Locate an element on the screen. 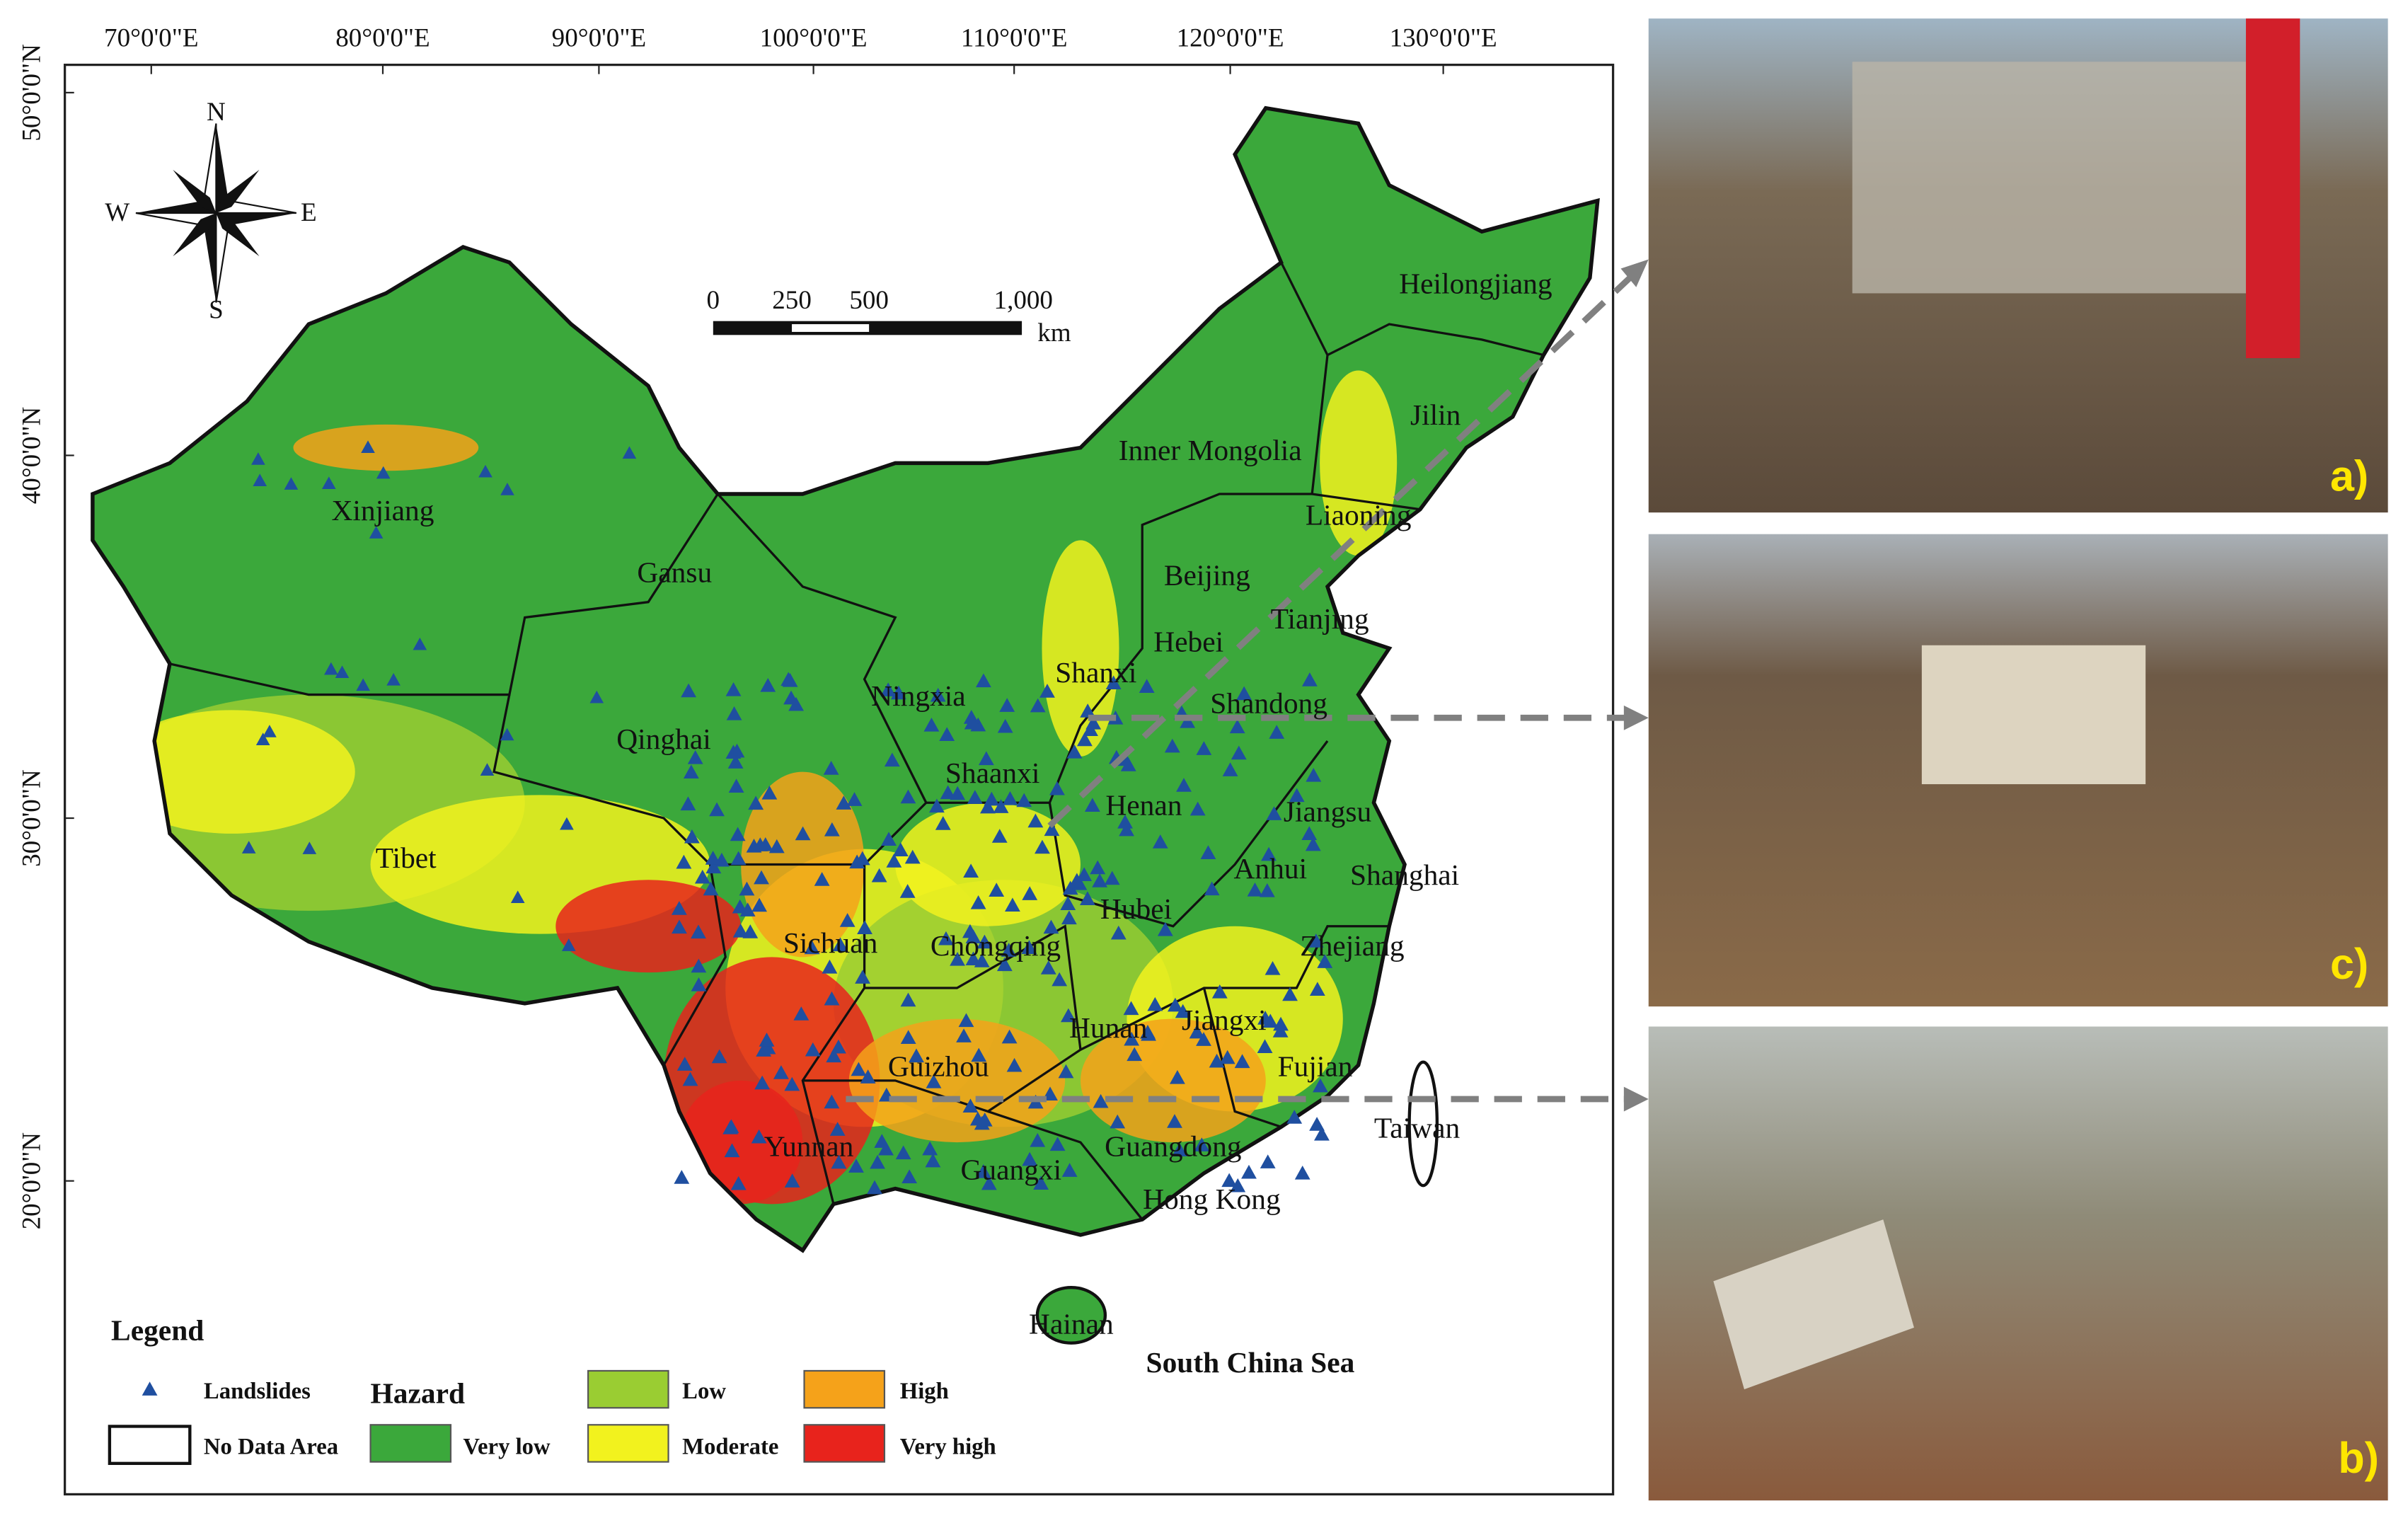 This screenshot has width=2408, height=1523. hazard-zone is located at coordinates (957, 1080).